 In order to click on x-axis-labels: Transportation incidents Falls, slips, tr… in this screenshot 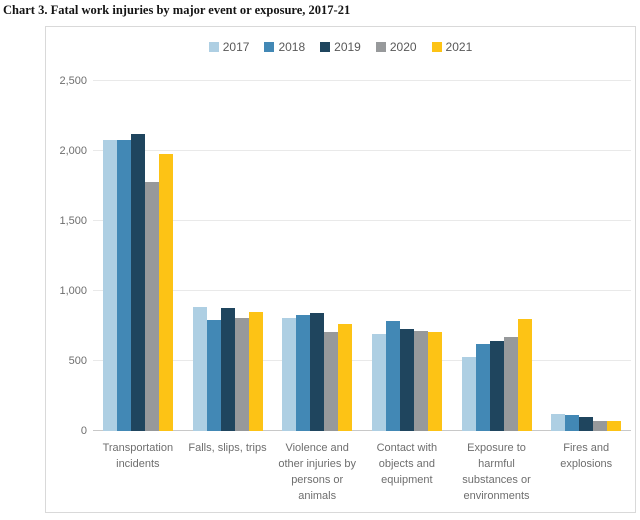, I will do `click(362, 473)`.